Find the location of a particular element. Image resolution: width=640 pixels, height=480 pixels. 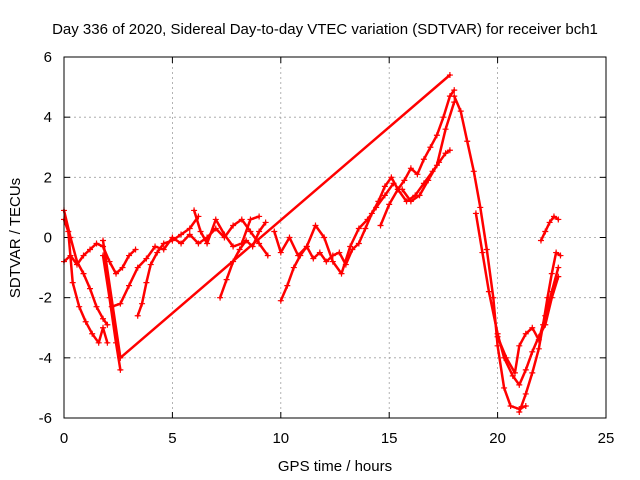

series-sat-j is located at coordinates (334, 228).